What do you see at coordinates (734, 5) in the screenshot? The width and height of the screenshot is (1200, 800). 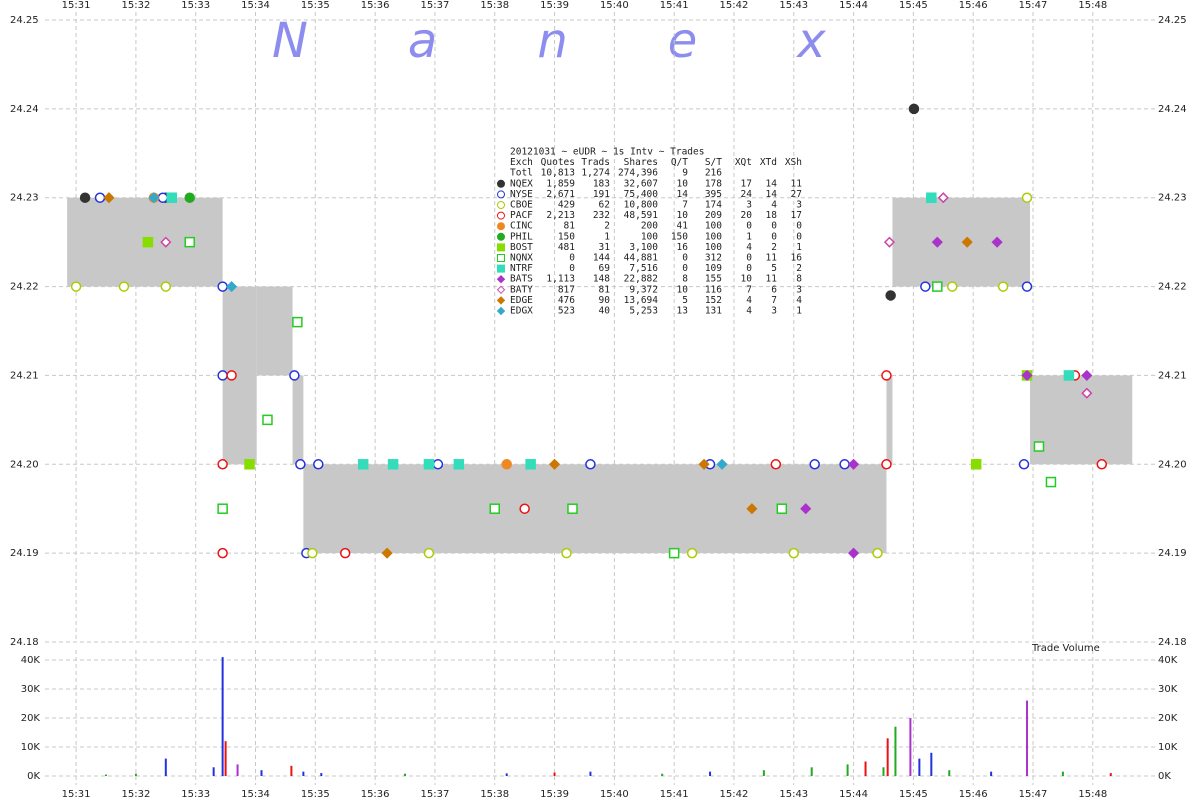 I see `x-tick-label: 15:42` at bounding box center [734, 5].